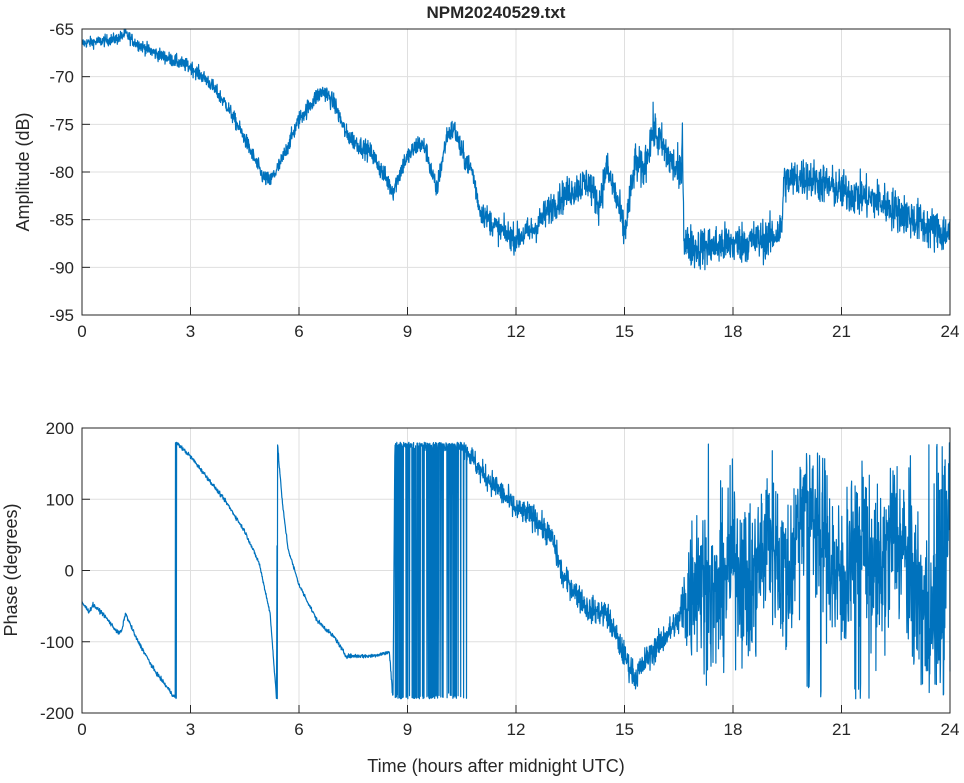  What do you see at coordinates (11, 569) in the screenshot?
I see `phase-y-label: Phase (degrees)` at bounding box center [11, 569].